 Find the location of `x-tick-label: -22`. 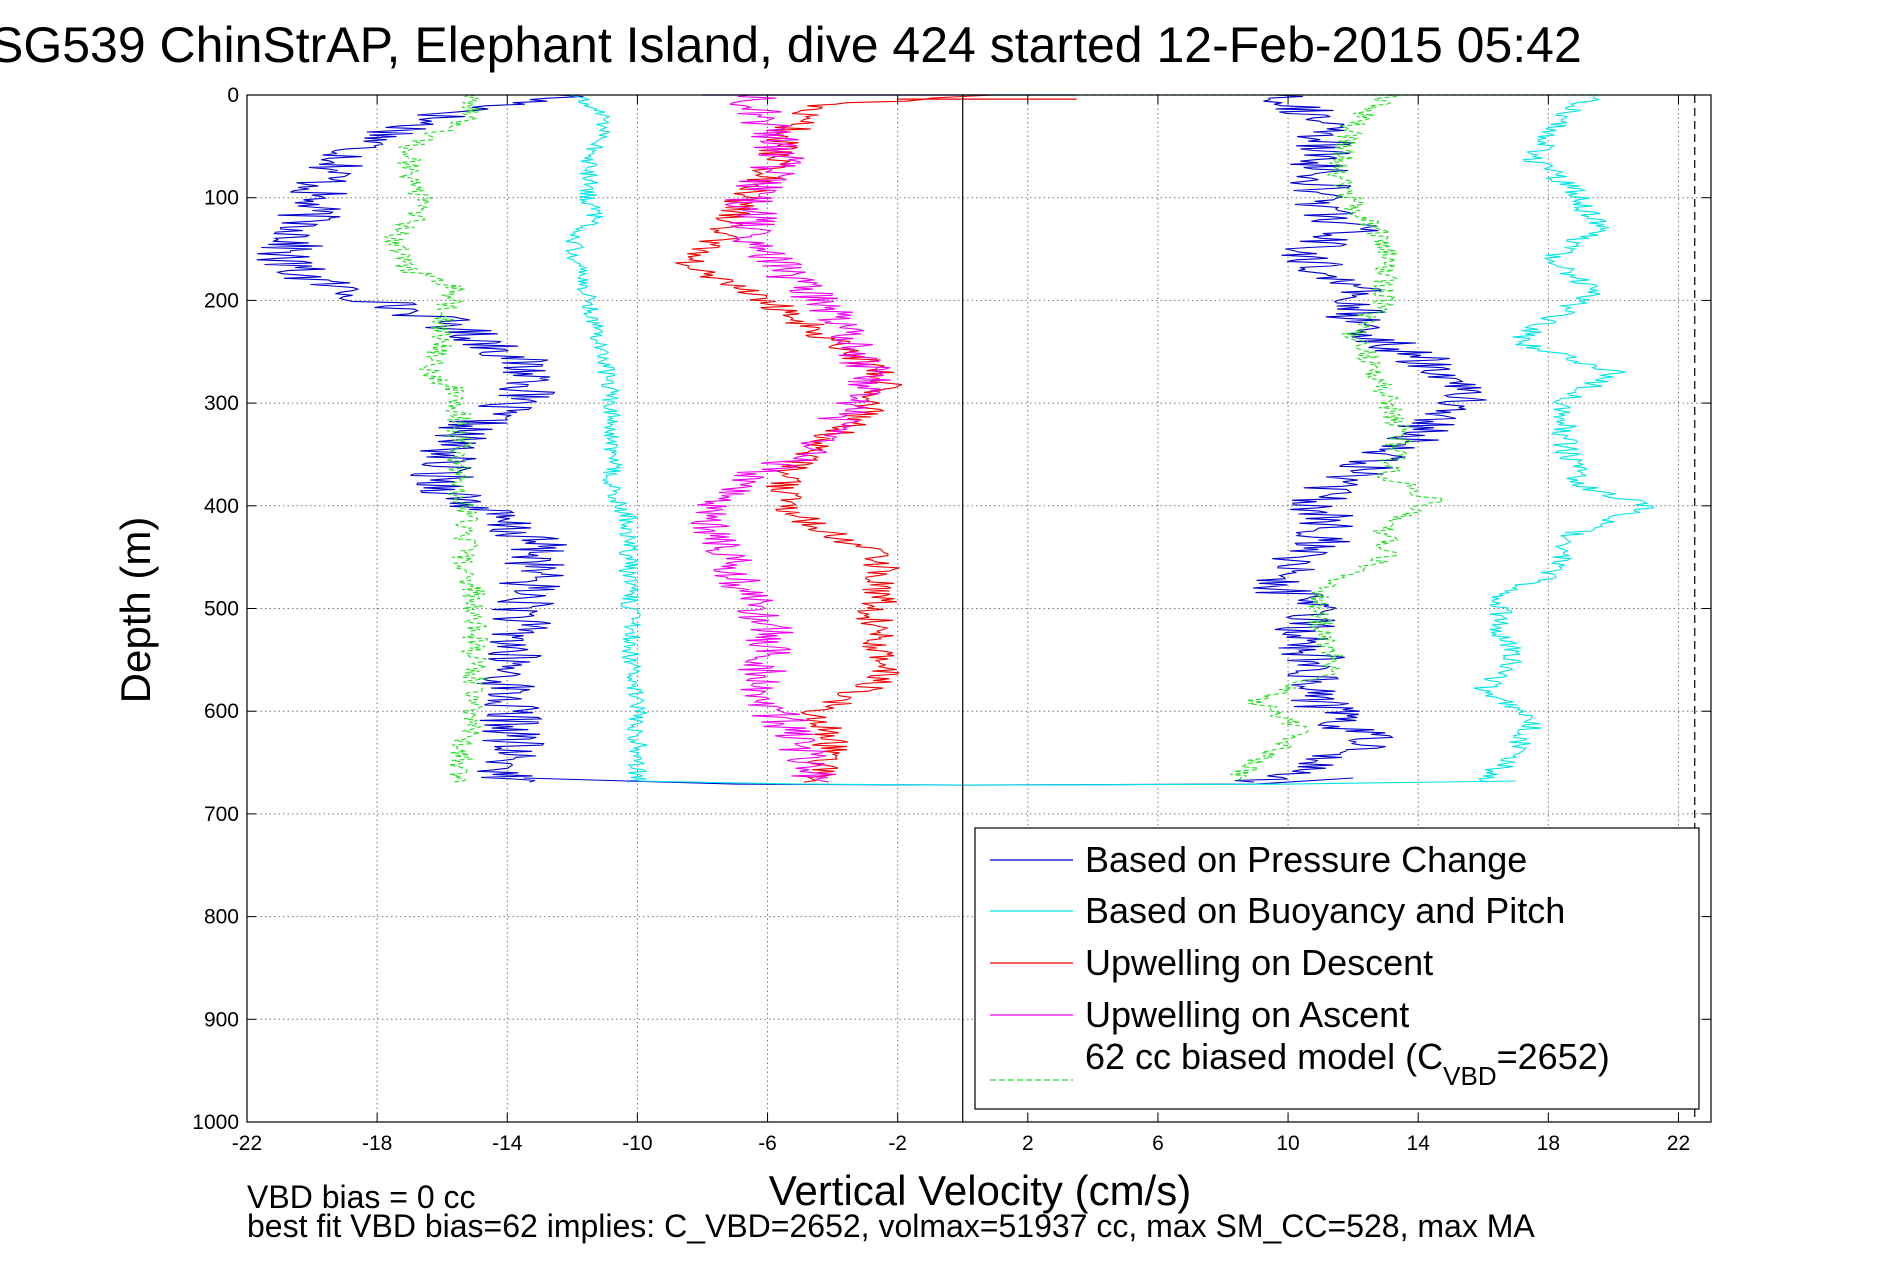

x-tick-label: -22 is located at coordinates (247, 1143).